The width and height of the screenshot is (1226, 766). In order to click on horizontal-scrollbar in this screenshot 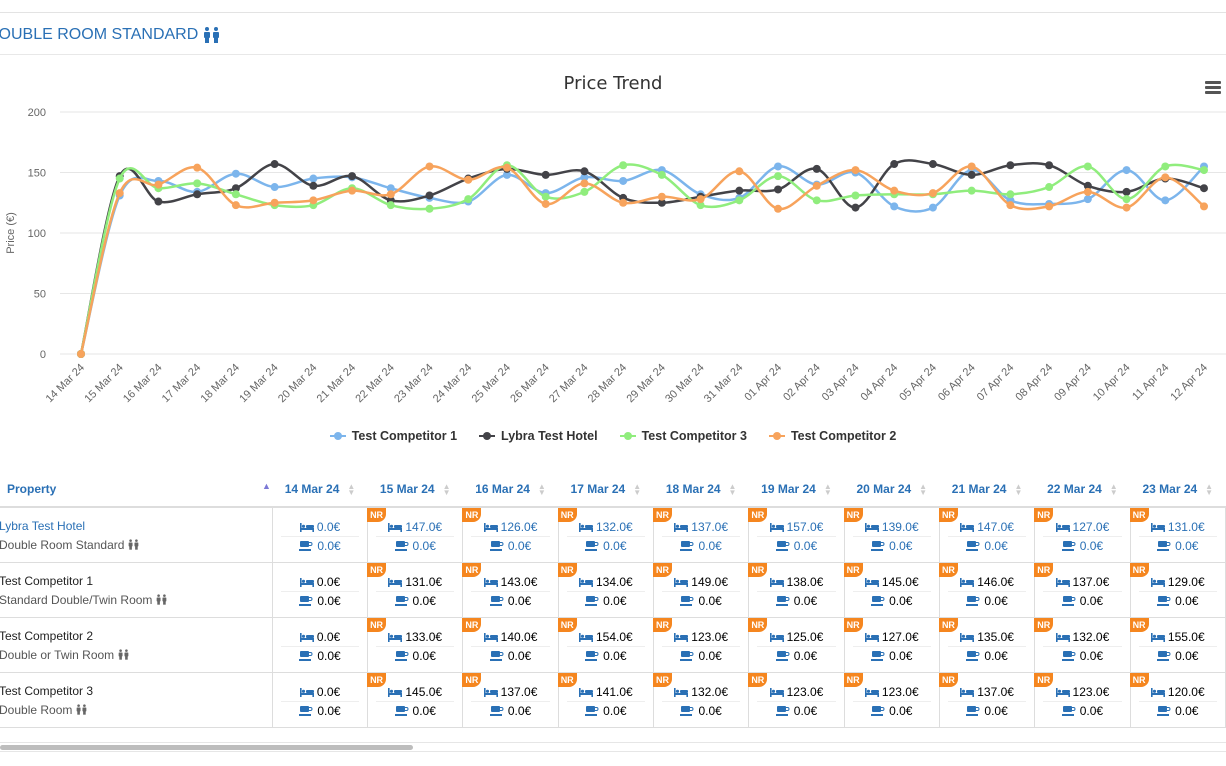, I will do `click(613, 747)`.